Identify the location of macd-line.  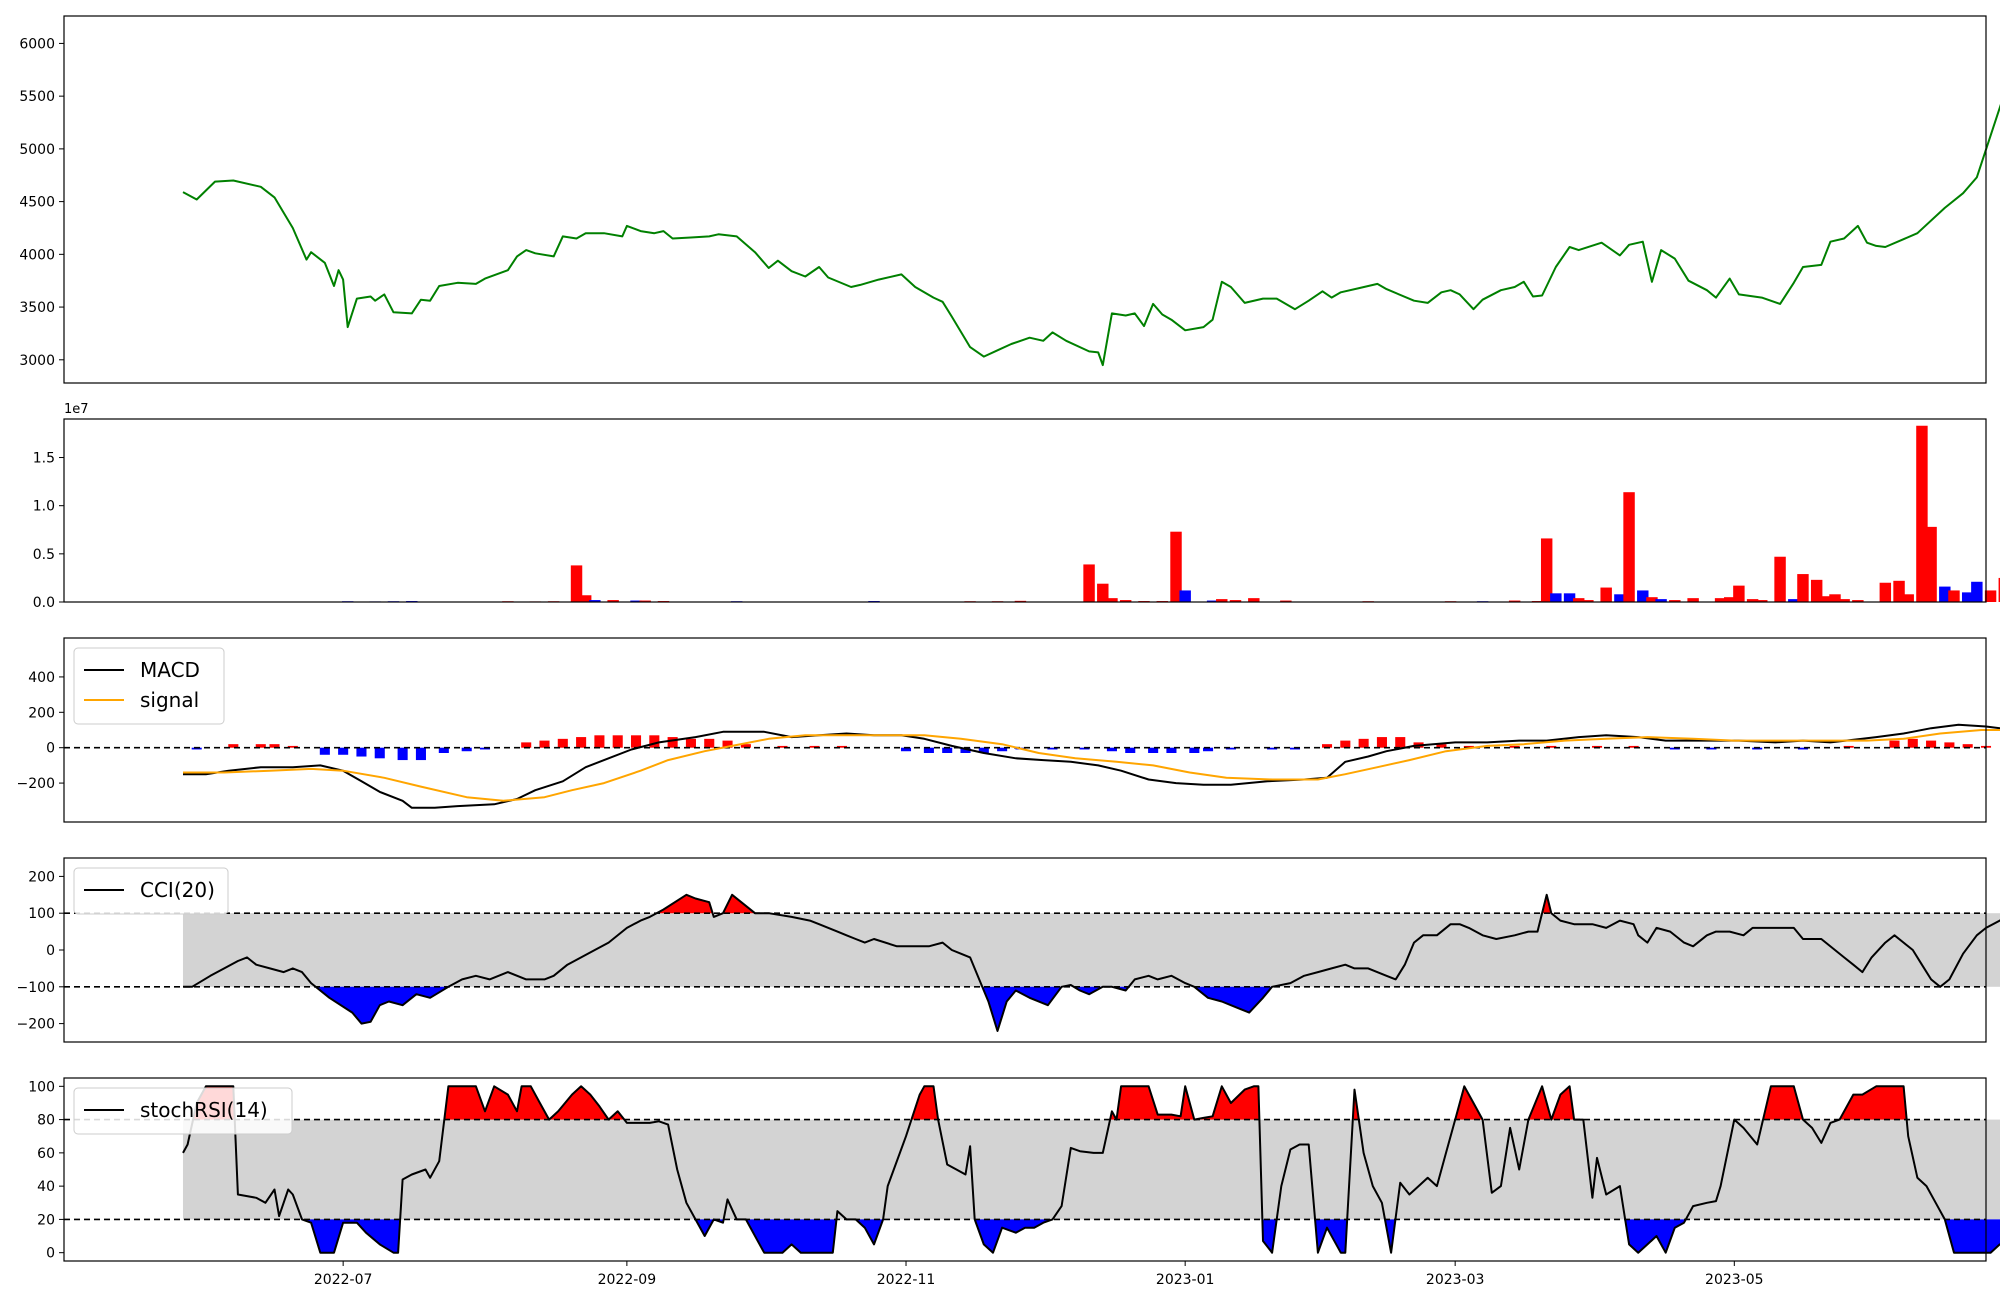
(1091, 766).